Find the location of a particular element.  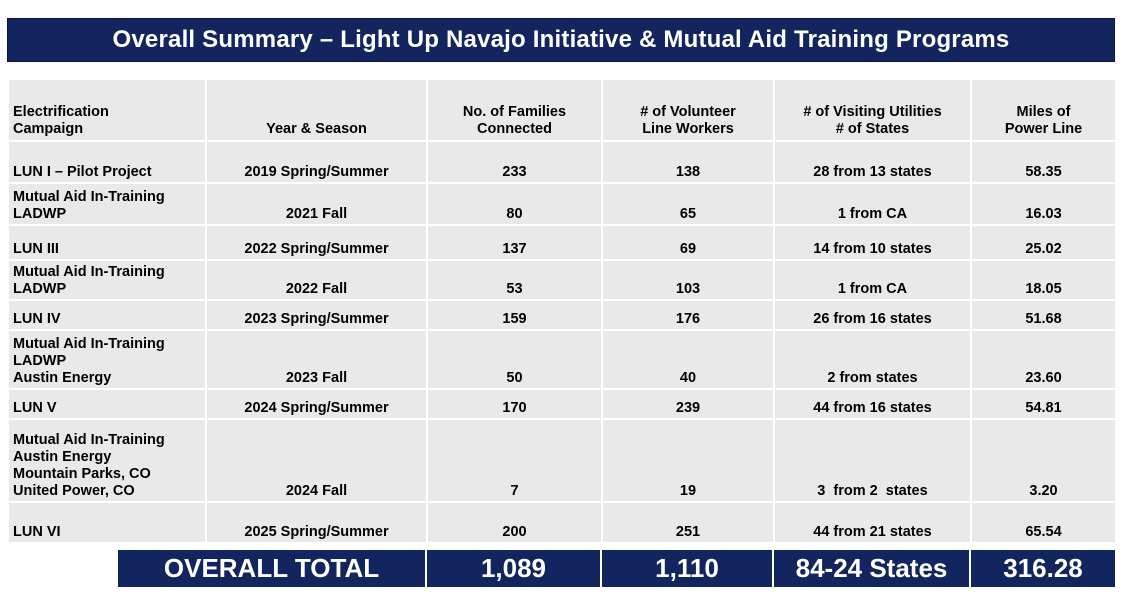

cell-families: 53 is located at coordinates (514, 280).